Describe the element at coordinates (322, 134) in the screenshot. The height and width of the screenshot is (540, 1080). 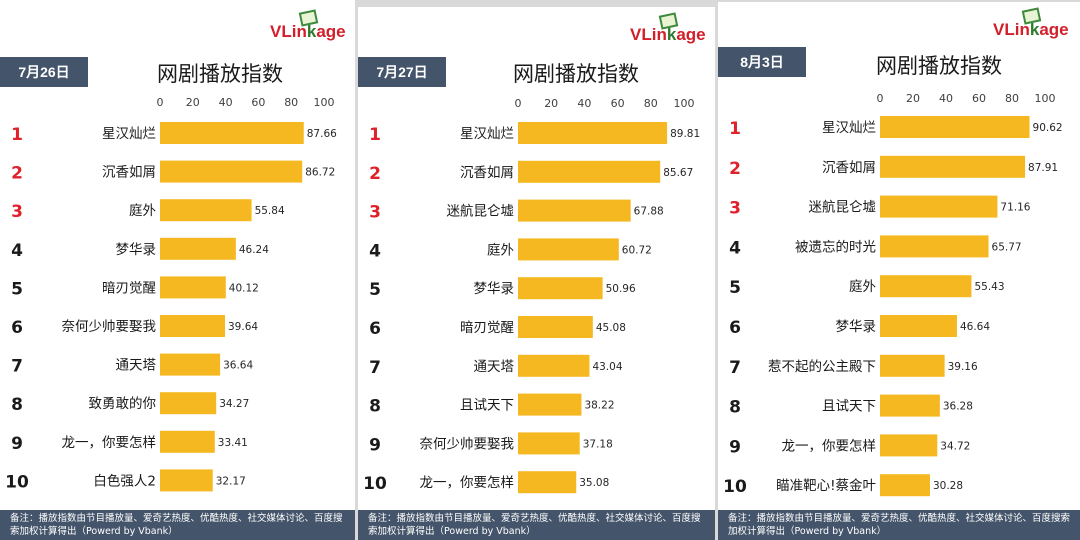
I see `data-label: 87.66` at that location.